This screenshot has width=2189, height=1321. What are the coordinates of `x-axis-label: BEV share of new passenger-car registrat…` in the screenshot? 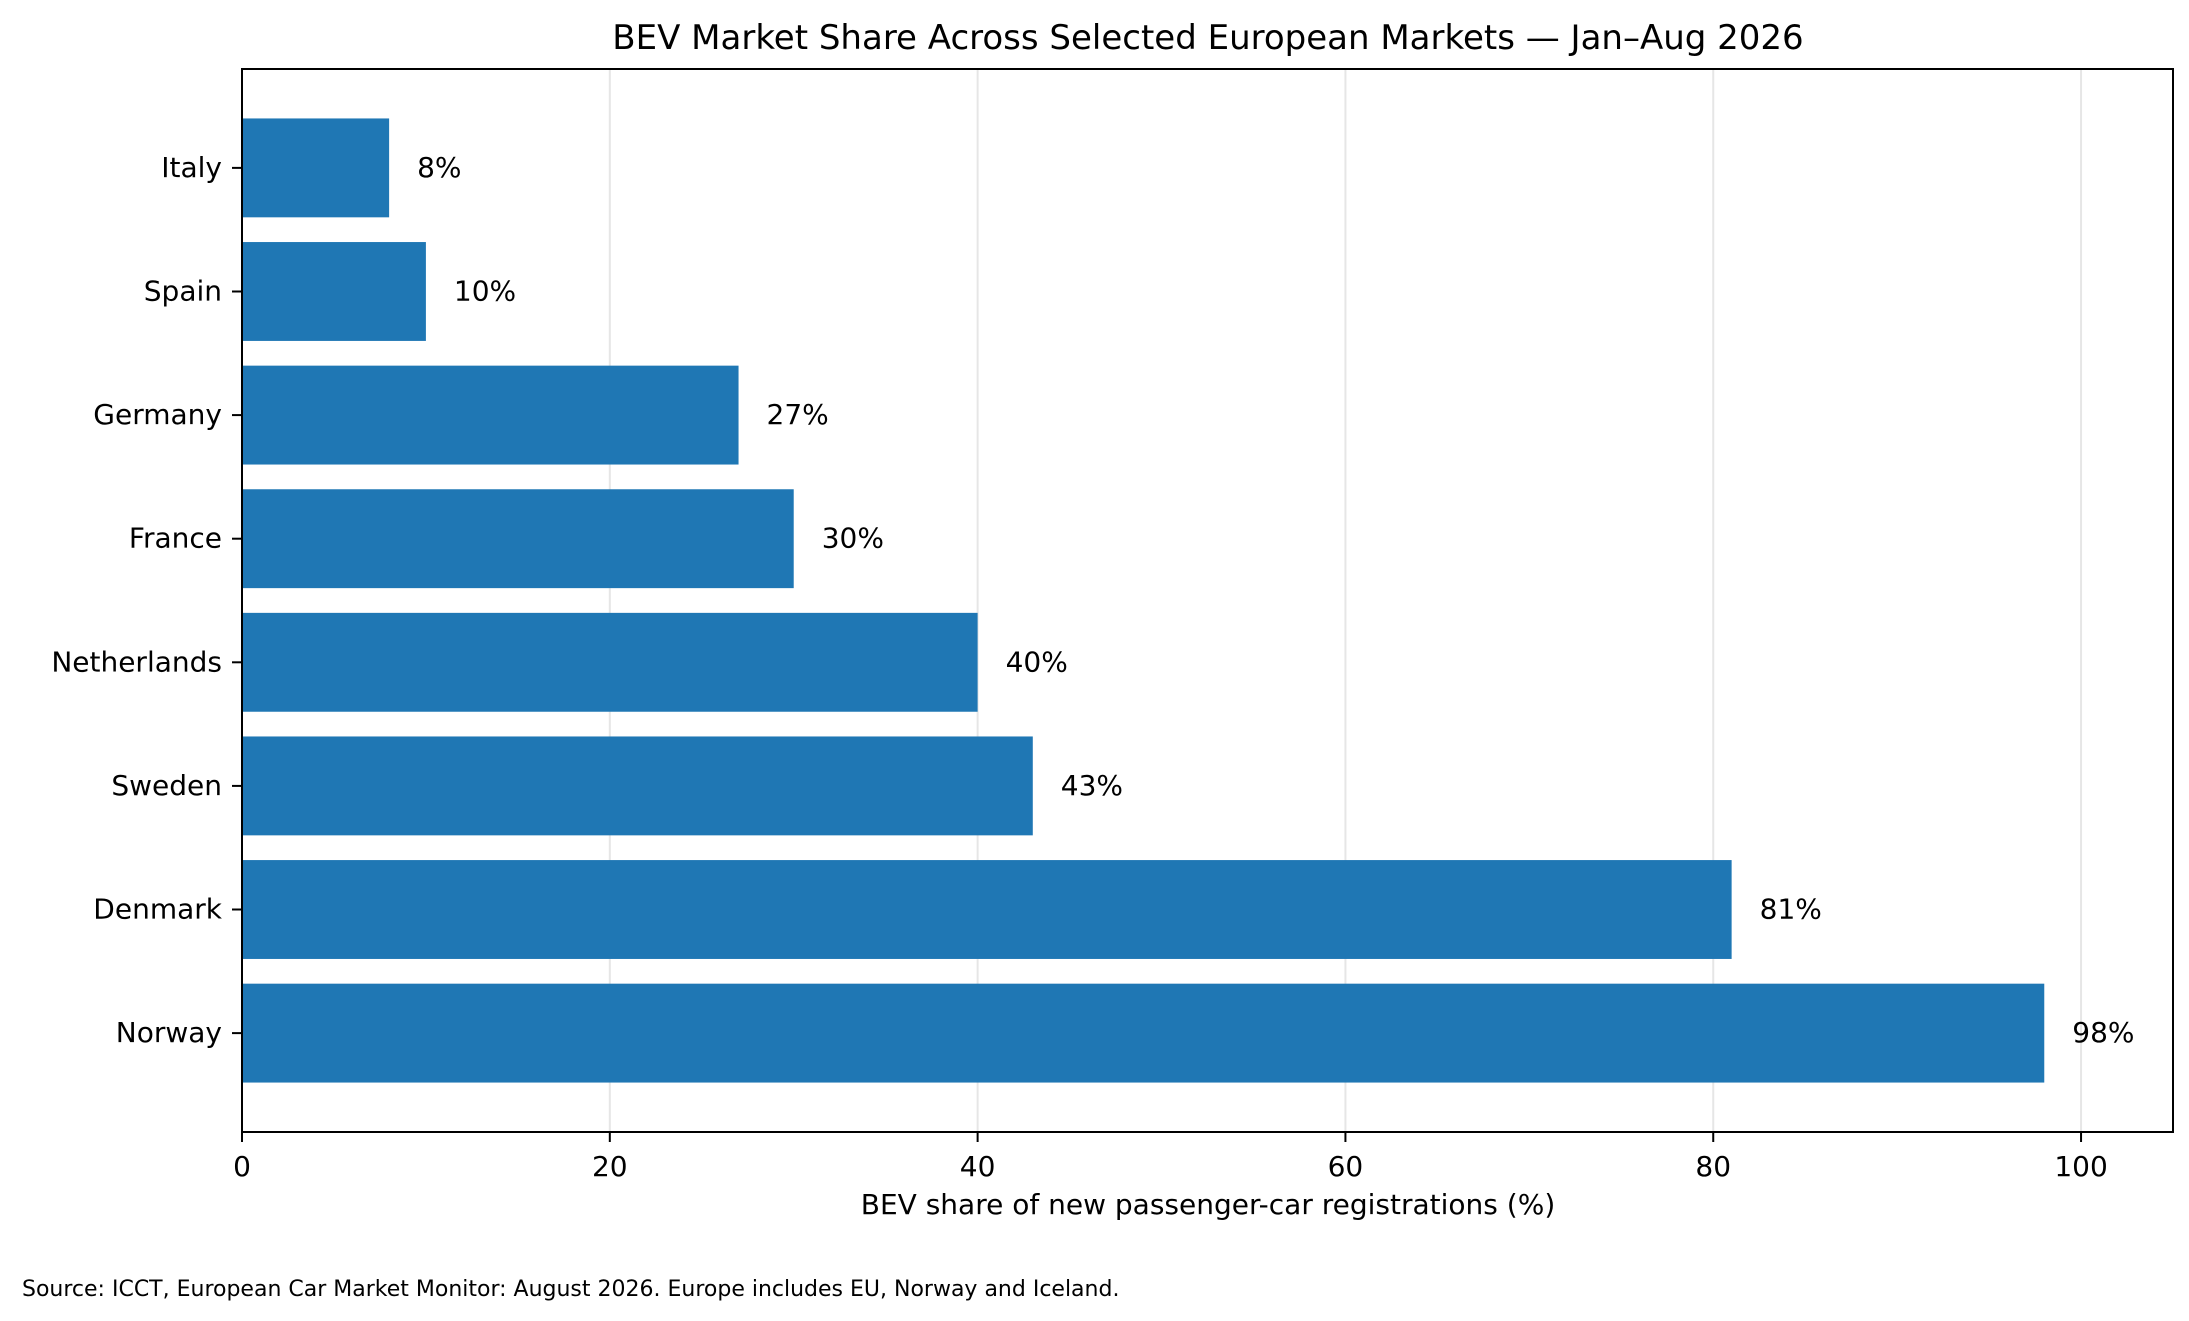 It's located at (1208, 1204).